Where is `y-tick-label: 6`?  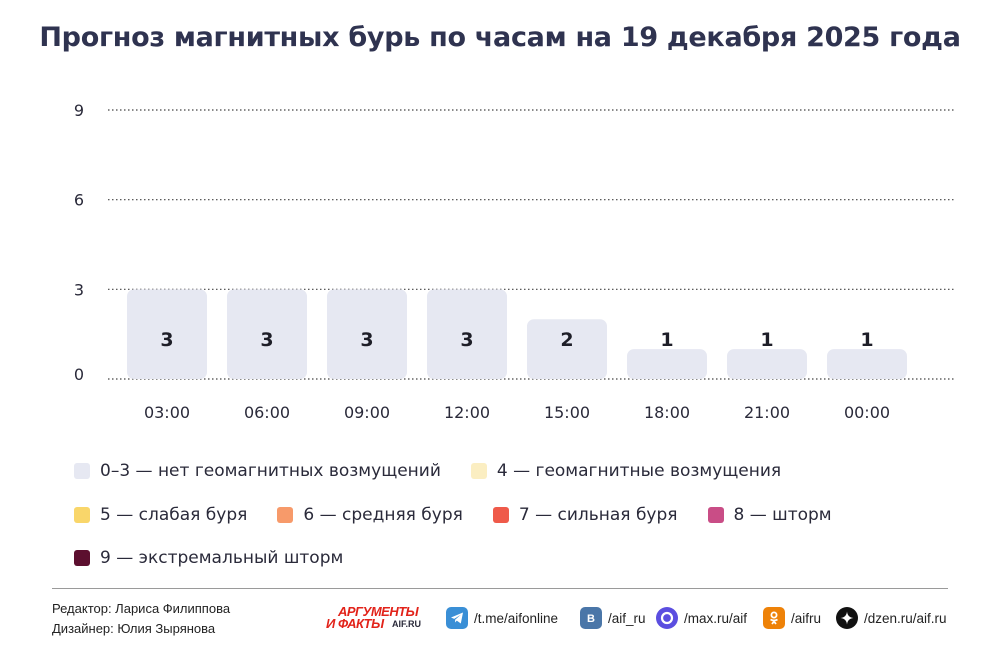
y-tick-label: 6 is located at coordinates (79, 200).